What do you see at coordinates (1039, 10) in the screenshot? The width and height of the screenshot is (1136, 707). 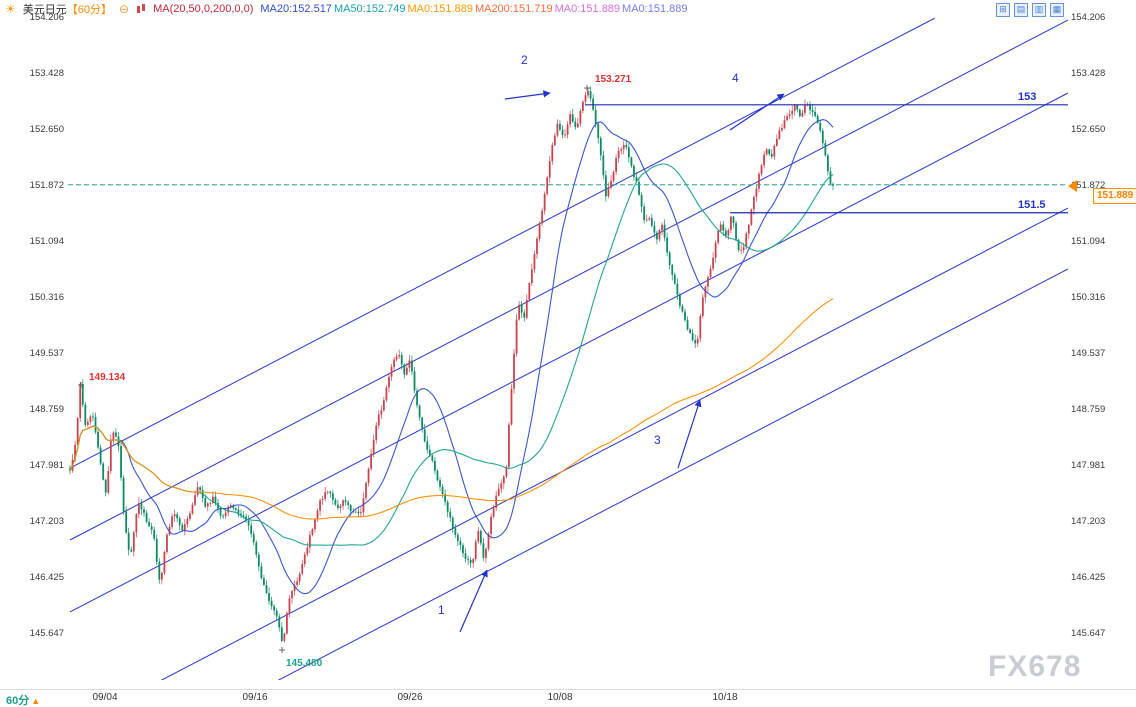 I see `columns-layout-icon: ▥` at bounding box center [1039, 10].